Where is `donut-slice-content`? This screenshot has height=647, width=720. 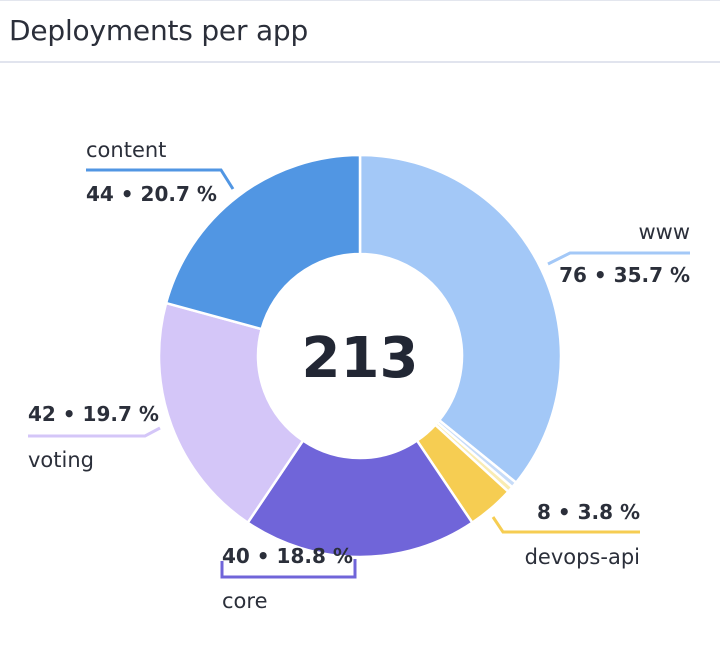
donut-slice-content is located at coordinates (263, 242).